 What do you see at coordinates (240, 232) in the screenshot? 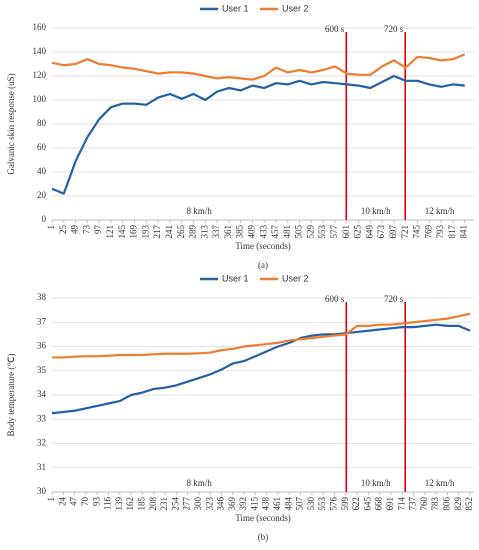
I see `x-tick-label: 385` at bounding box center [240, 232].